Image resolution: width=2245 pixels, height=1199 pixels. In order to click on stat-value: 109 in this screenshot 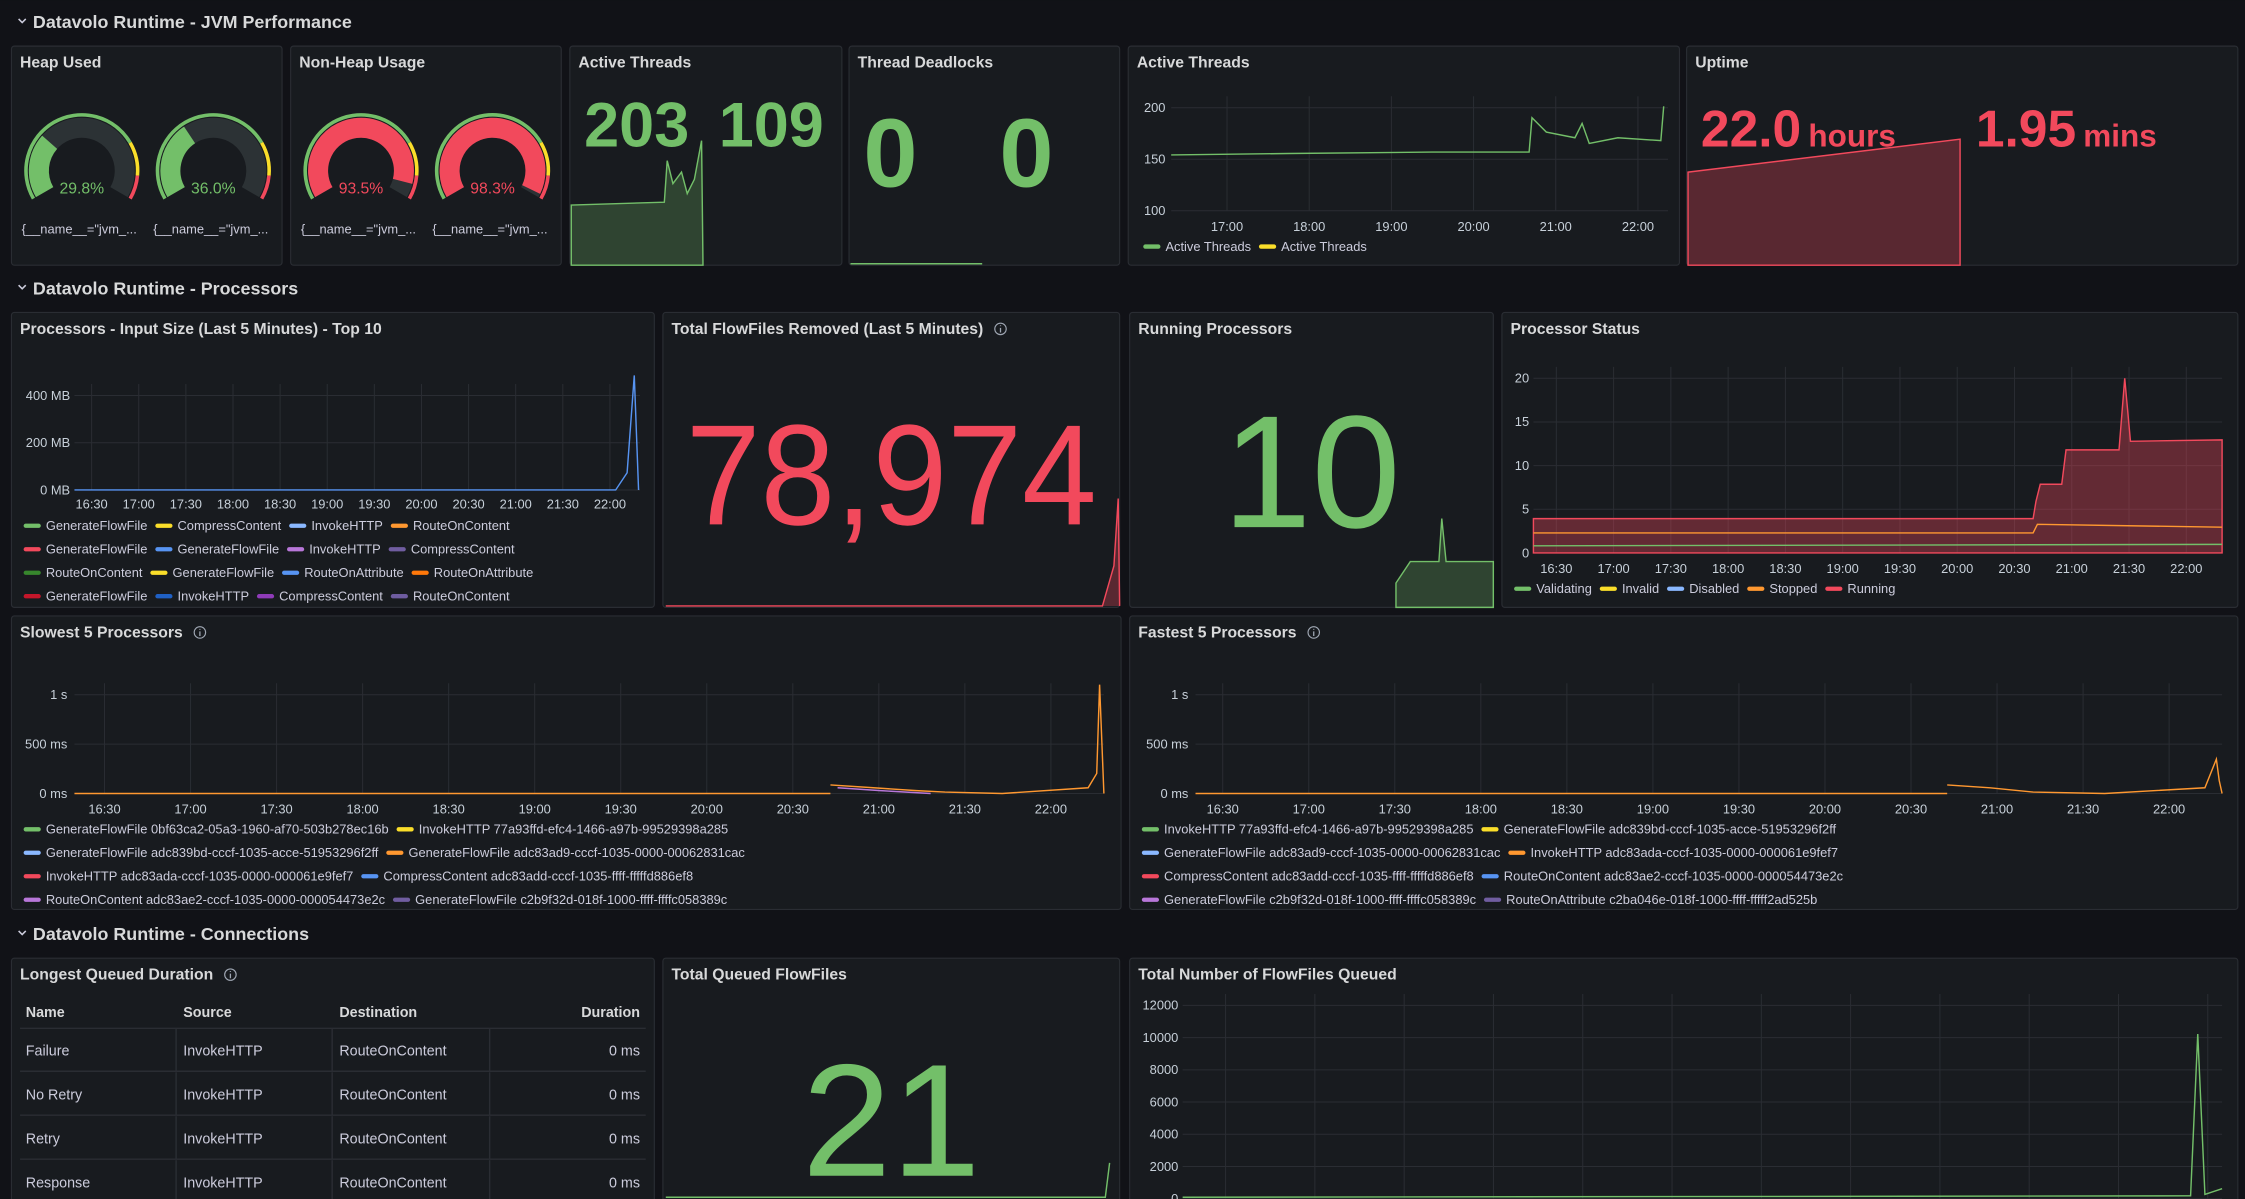, I will do `click(771, 125)`.